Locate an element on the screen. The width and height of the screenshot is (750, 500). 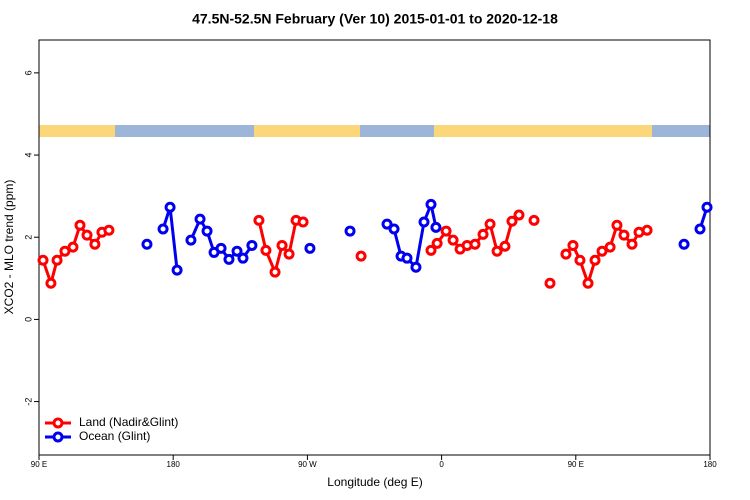
x-axis-label: Longitude (deg E) is located at coordinates (374, 482).